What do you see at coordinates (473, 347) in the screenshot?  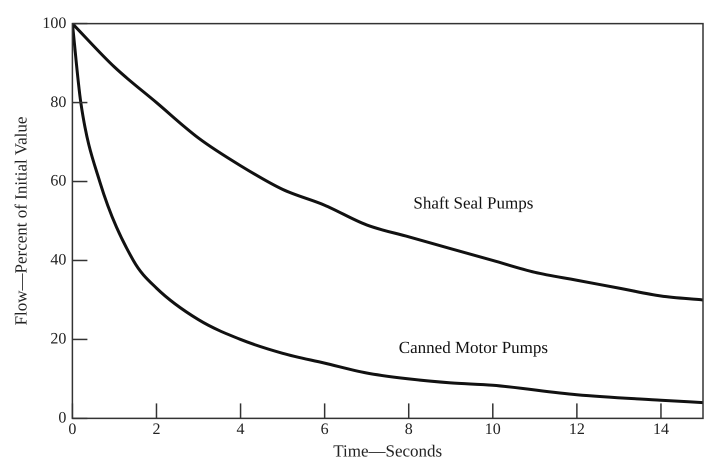 I see `series-label: Canned Motor Pumps` at bounding box center [473, 347].